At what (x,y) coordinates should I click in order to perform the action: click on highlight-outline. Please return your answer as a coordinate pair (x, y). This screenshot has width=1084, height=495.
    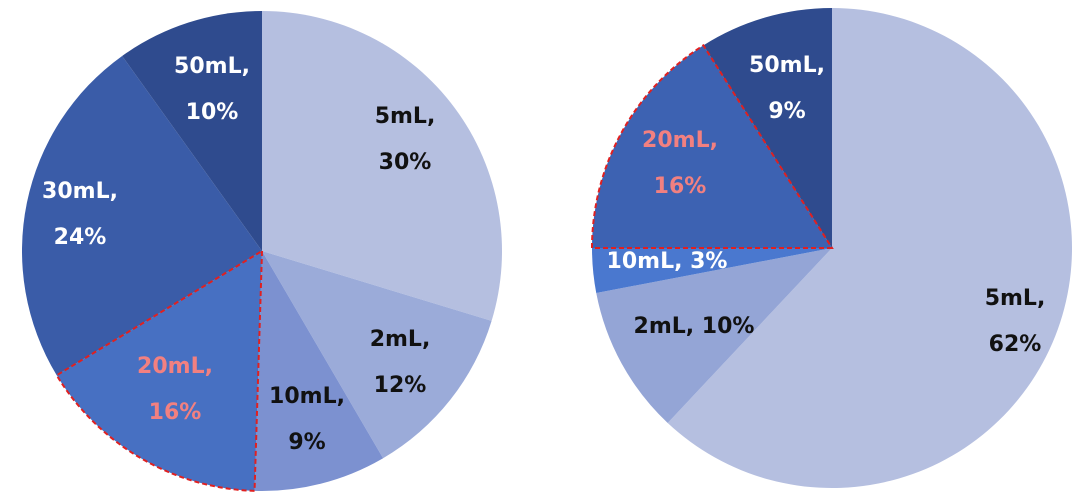
    Looking at the image, I should click on (712, 146).